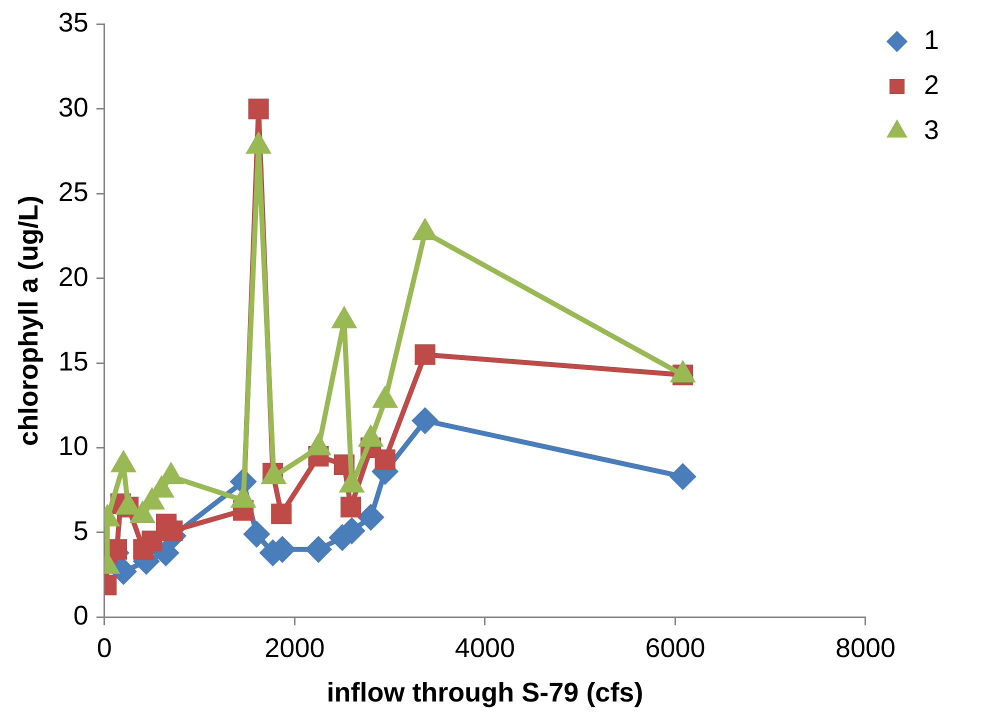  What do you see at coordinates (73, 192) in the screenshot?
I see `y-tick-label: 25` at bounding box center [73, 192].